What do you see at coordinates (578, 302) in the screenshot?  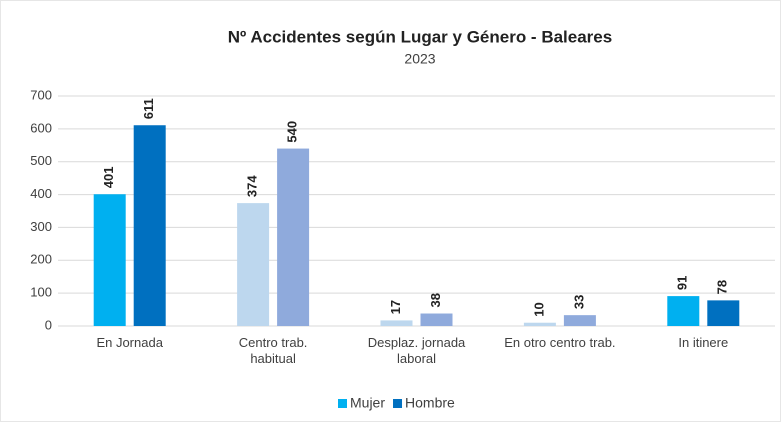 I see `data-label: 33` at bounding box center [578, 302].